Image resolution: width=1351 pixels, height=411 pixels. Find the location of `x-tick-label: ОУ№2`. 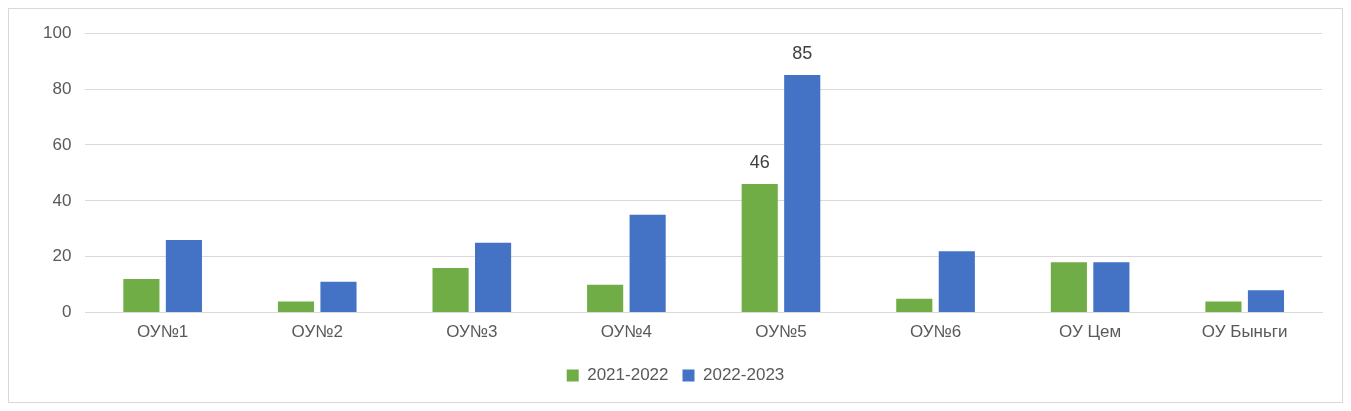

x-tick-label: ОУ№2 is located at coordinates (317, 332).